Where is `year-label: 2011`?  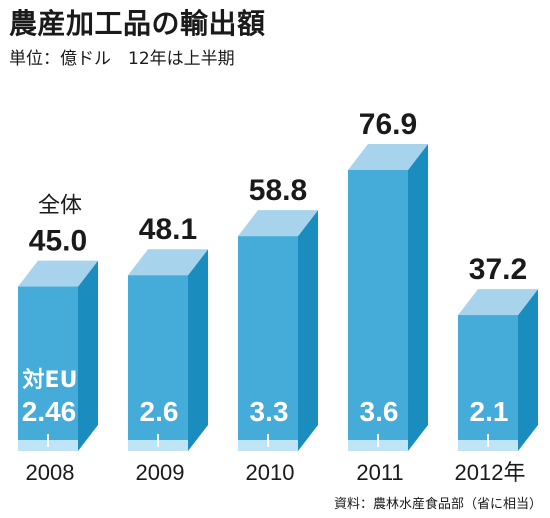 year-label: 2011 is located at coordinates (379, 472).